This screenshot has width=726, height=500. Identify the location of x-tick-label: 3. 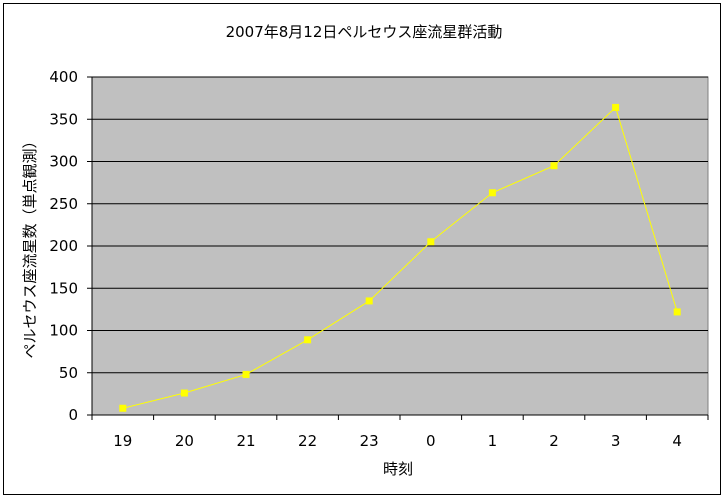
(616, 441).